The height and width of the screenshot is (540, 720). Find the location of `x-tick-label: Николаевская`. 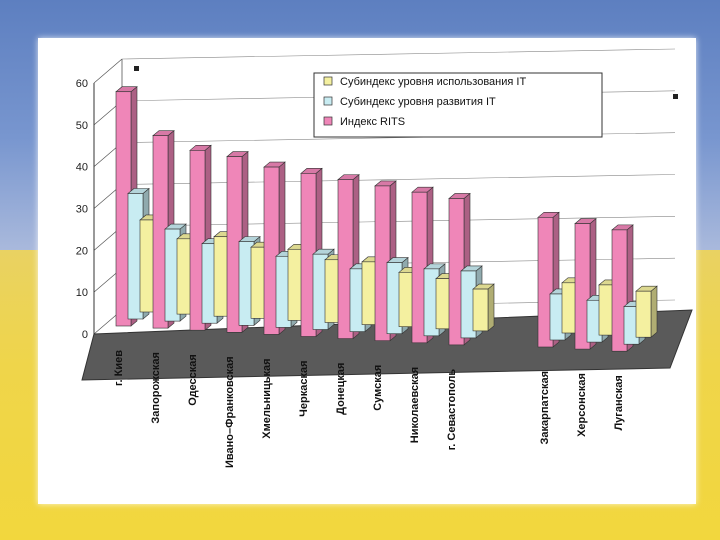

x-tick-label: Николаевская is located at coordinates (415, 405).